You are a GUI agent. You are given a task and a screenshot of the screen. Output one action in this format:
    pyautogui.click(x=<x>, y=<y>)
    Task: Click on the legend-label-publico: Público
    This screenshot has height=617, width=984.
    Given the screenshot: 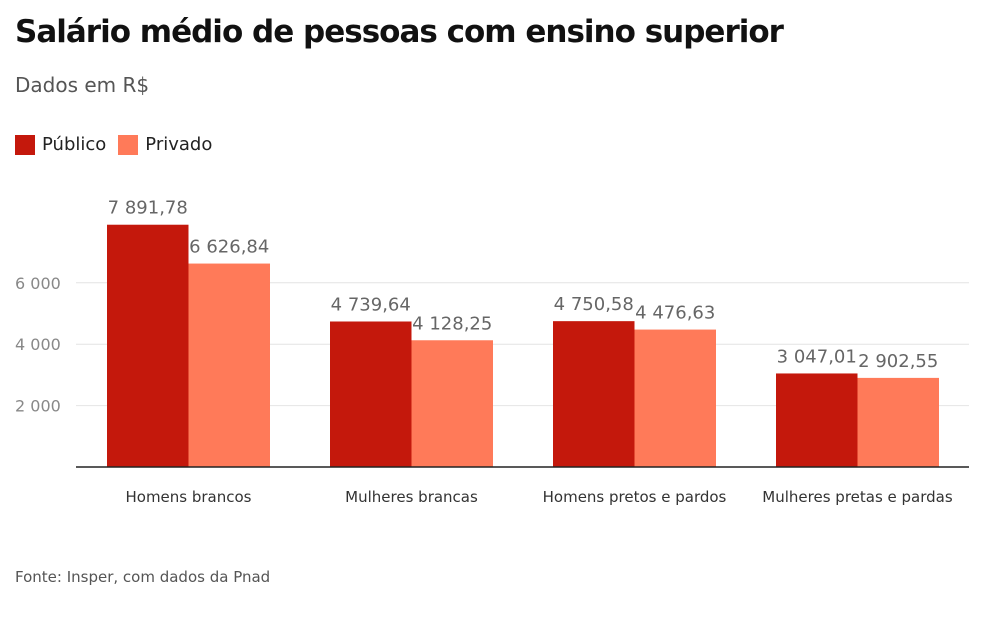 What is the action you would take?
    pyautogui.click(x=74, y=144)
    